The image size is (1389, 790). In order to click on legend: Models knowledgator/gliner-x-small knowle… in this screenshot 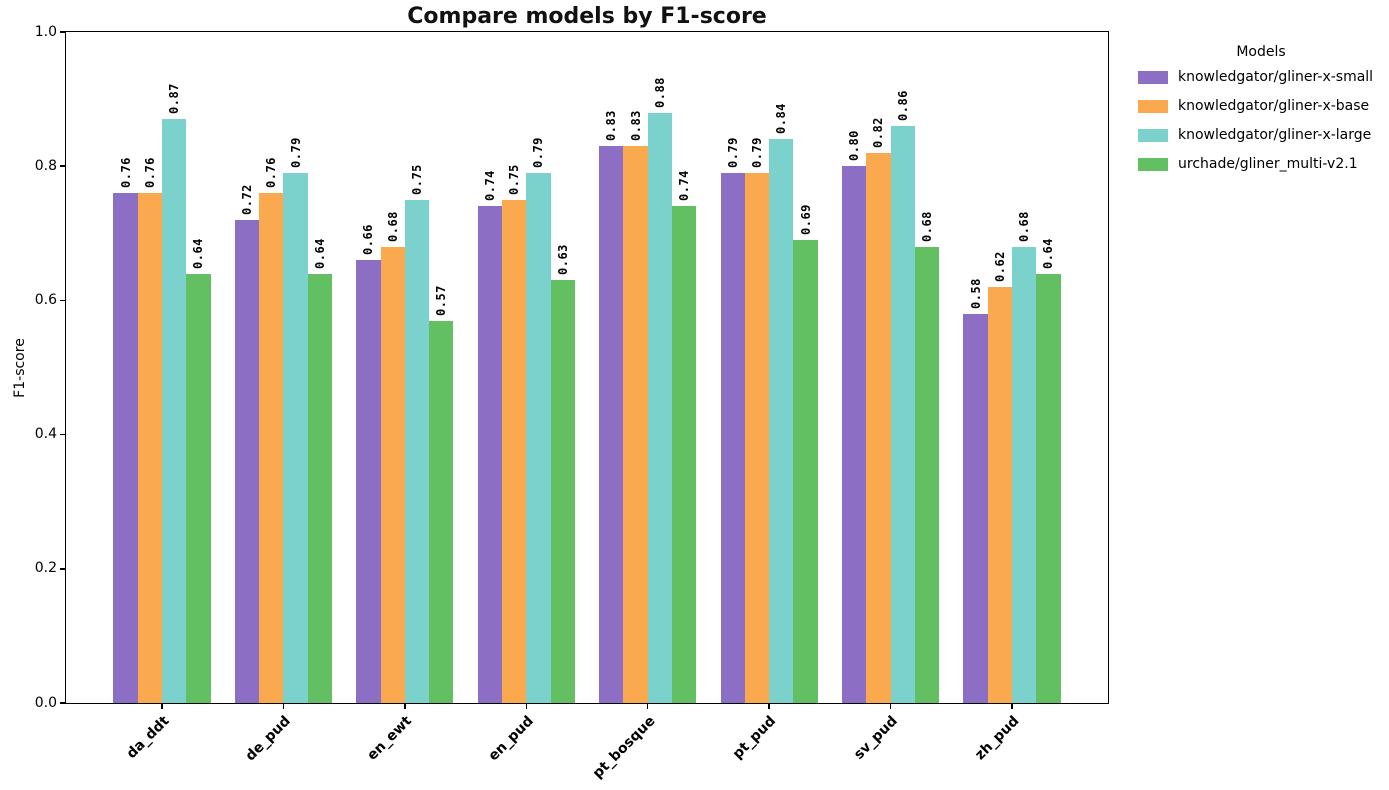, I will do `click(1261, 115)`.